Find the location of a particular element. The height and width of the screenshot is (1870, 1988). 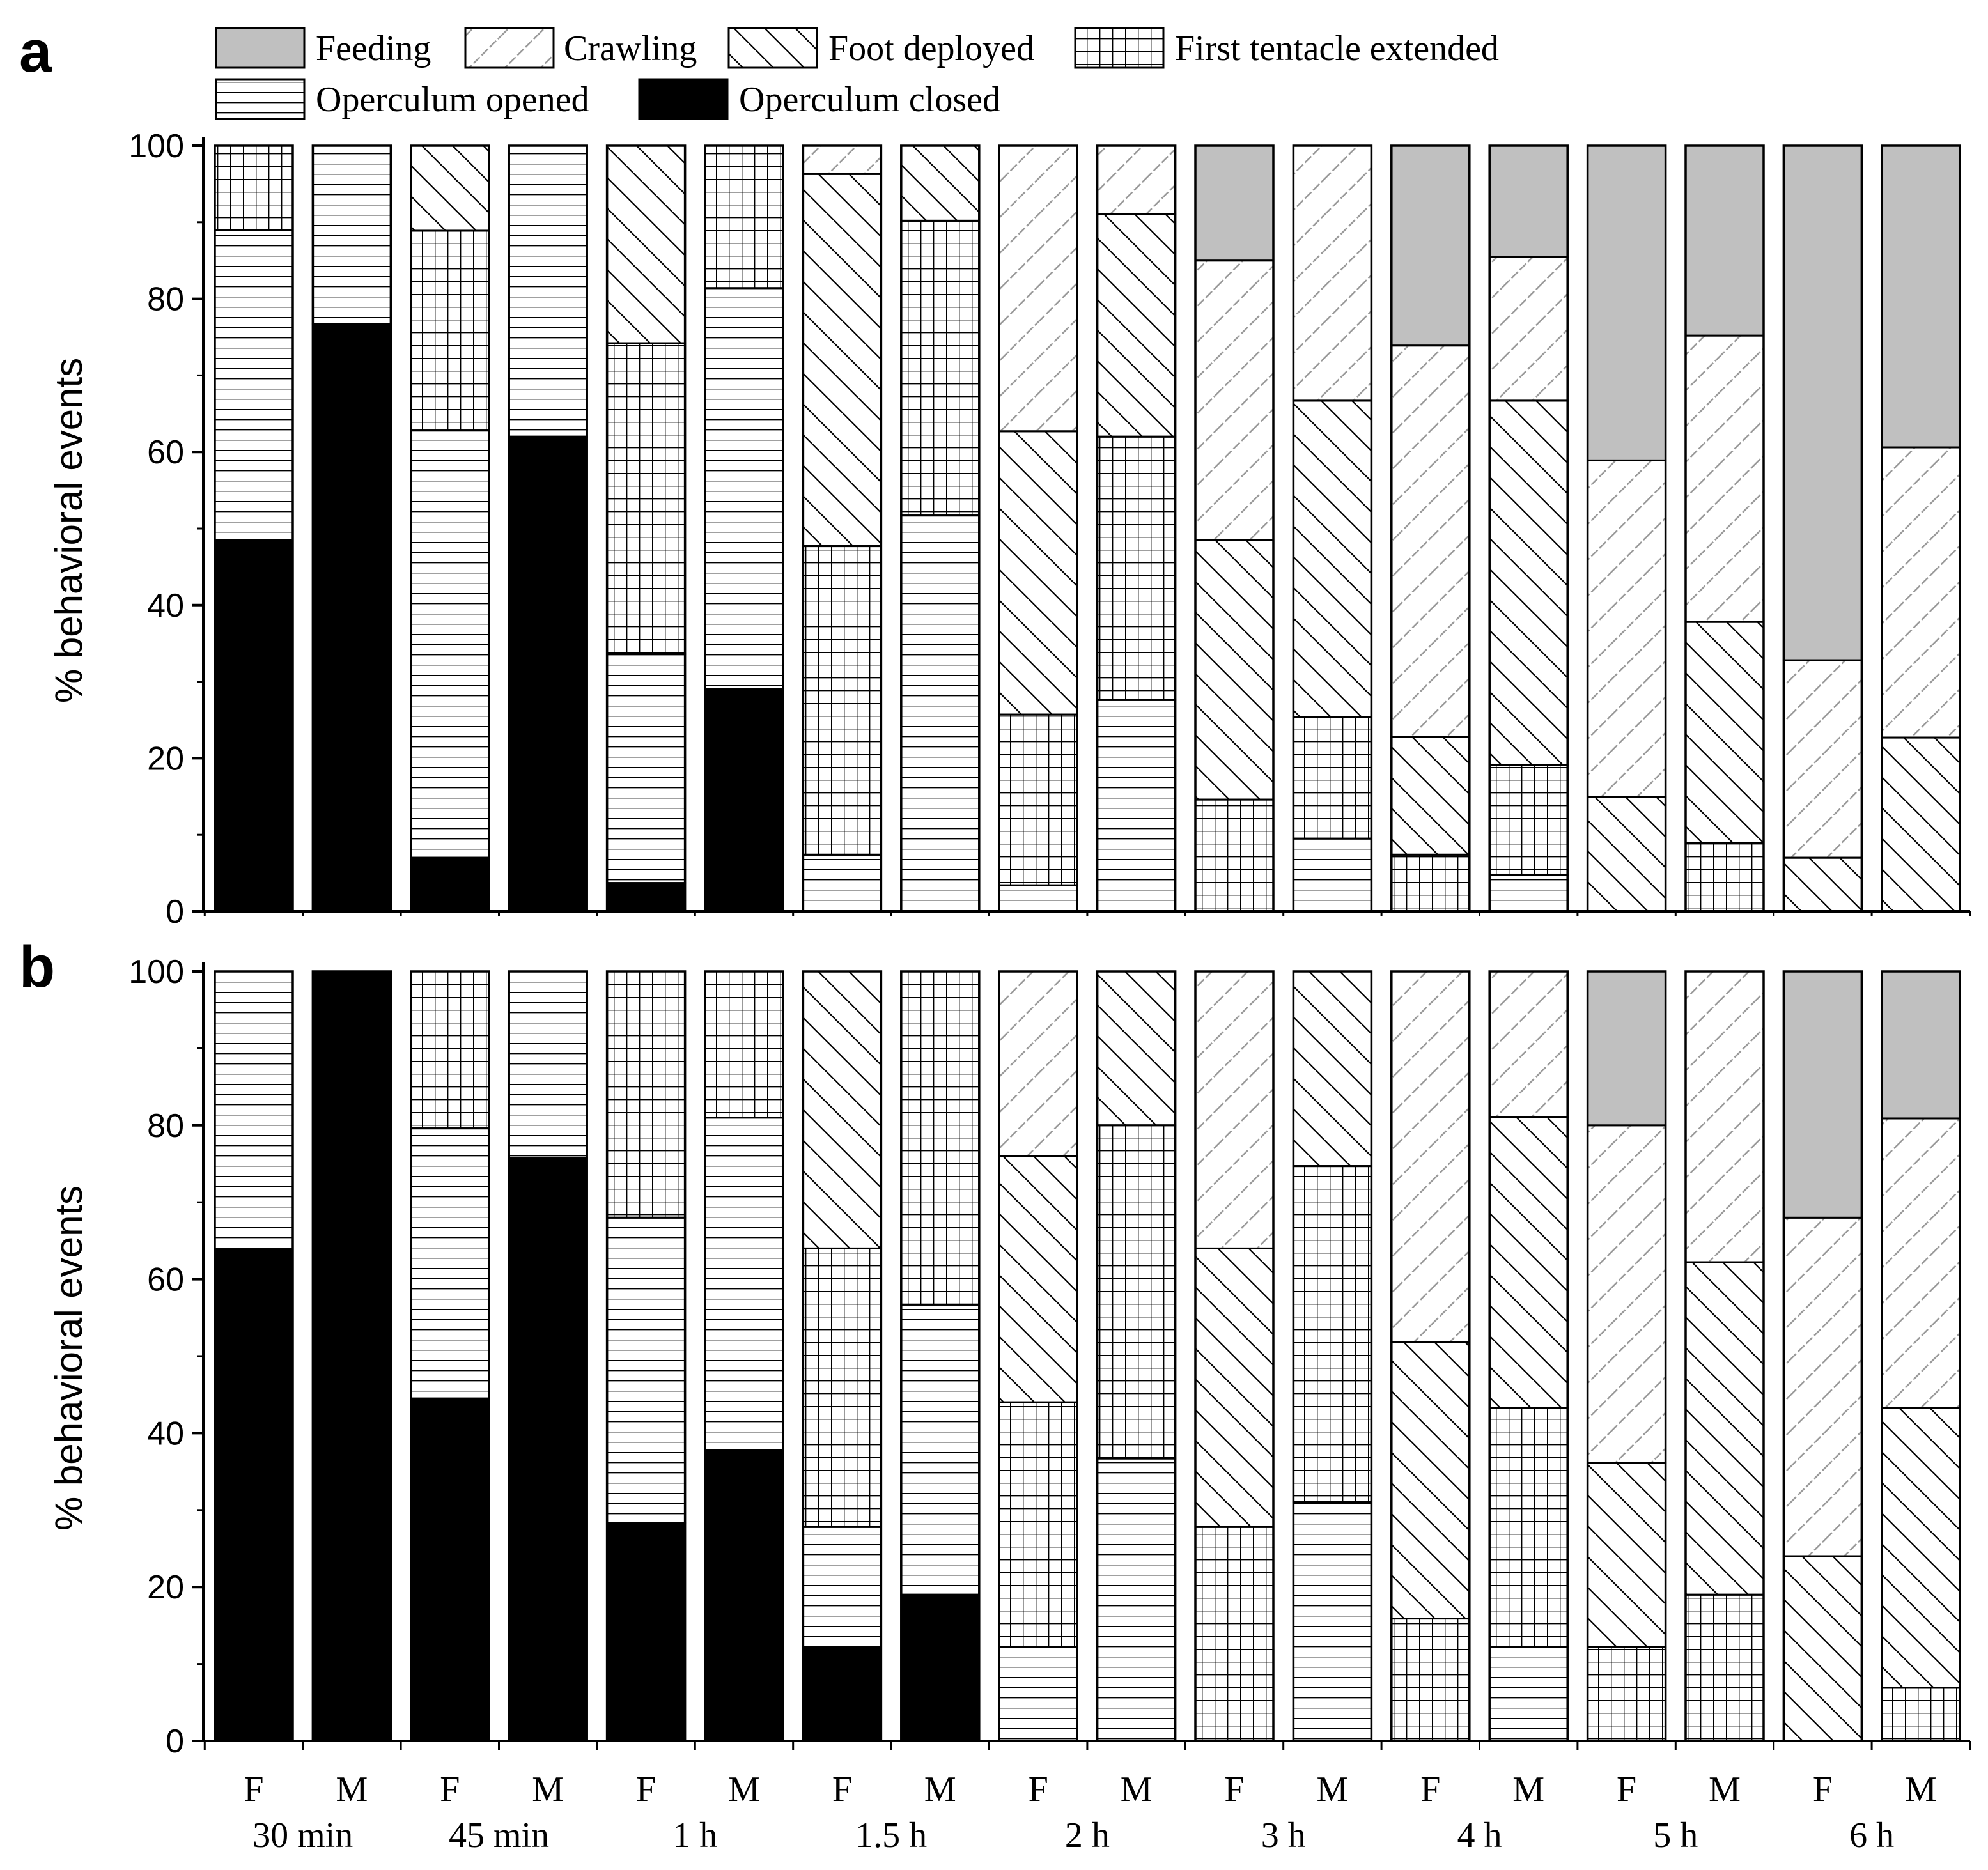

y-tick-label: 60 is located at coordinates (165, 452).